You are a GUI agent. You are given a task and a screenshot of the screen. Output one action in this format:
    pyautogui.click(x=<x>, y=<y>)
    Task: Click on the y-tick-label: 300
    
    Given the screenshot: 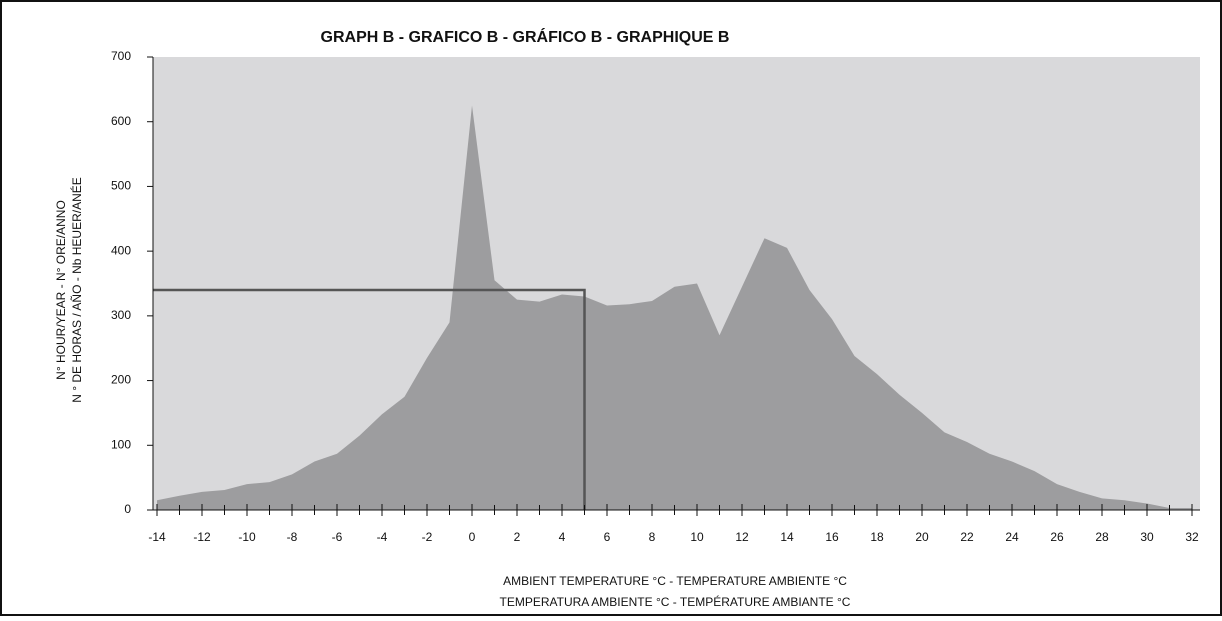 What is the action you would take?
    pyautogui.click(x=121, y=315)
    